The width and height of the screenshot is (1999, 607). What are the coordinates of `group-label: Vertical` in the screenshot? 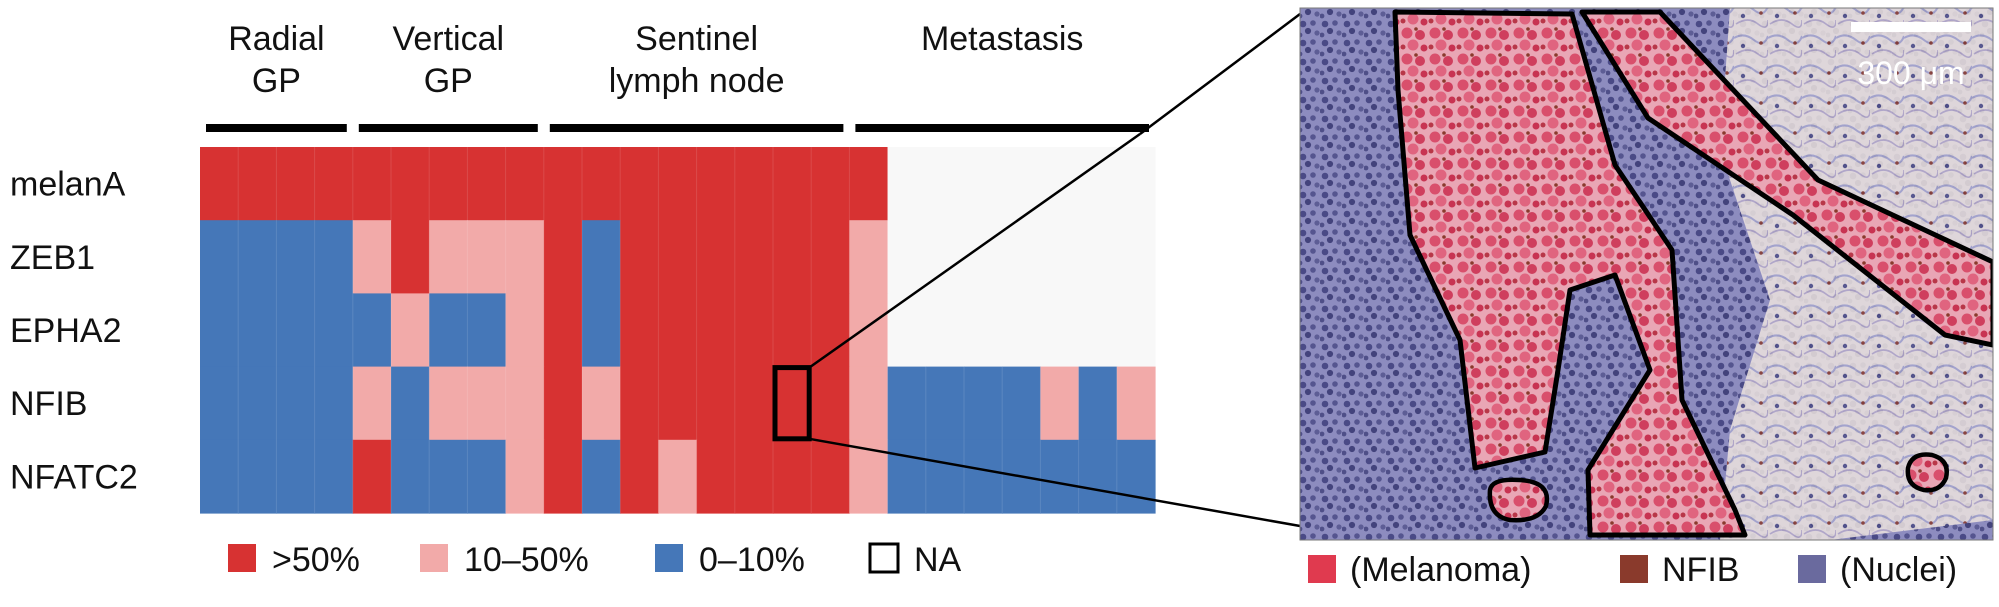 It's located at (449, 39).